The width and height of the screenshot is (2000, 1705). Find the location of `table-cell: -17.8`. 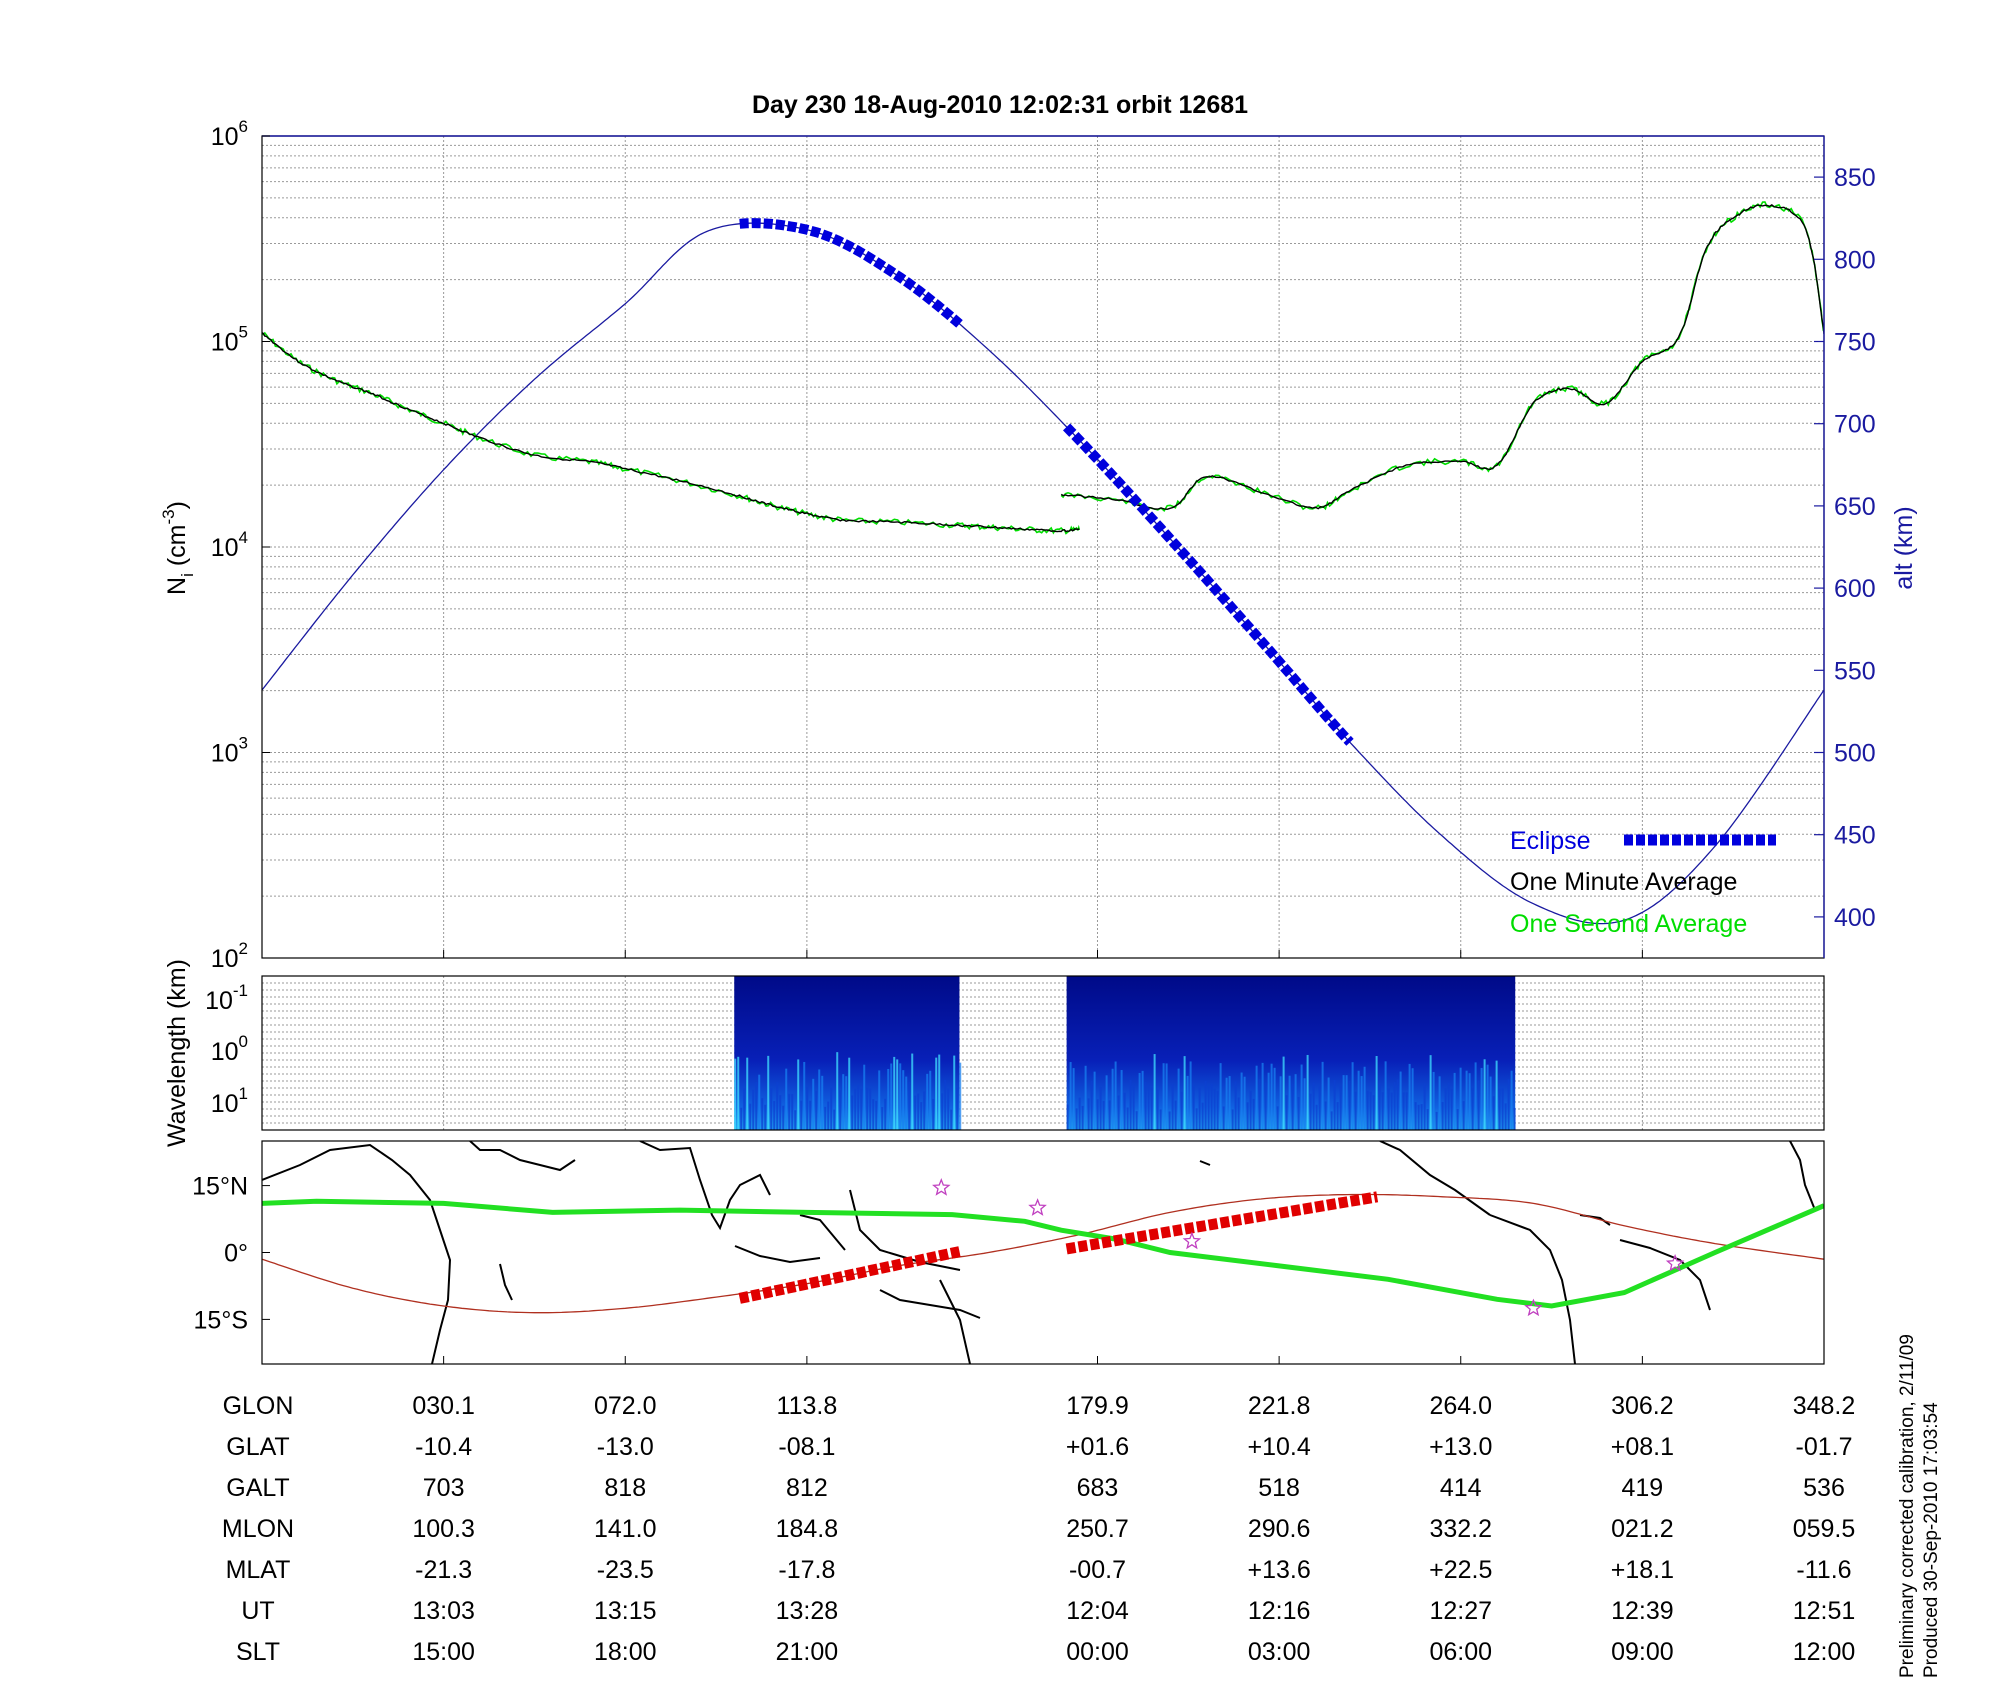

table-cell: -17.8 is located at coordinates (806, 1570).